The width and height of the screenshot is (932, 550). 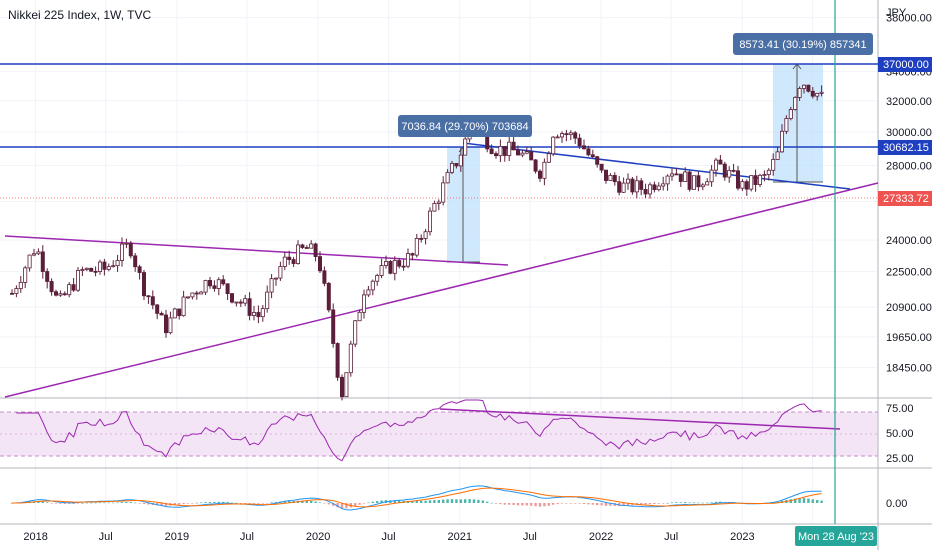 What do you see at coordinates (106, 537) in the screenshot?
I see `time-tick-label: Jul` at bounding box center [106, 537].